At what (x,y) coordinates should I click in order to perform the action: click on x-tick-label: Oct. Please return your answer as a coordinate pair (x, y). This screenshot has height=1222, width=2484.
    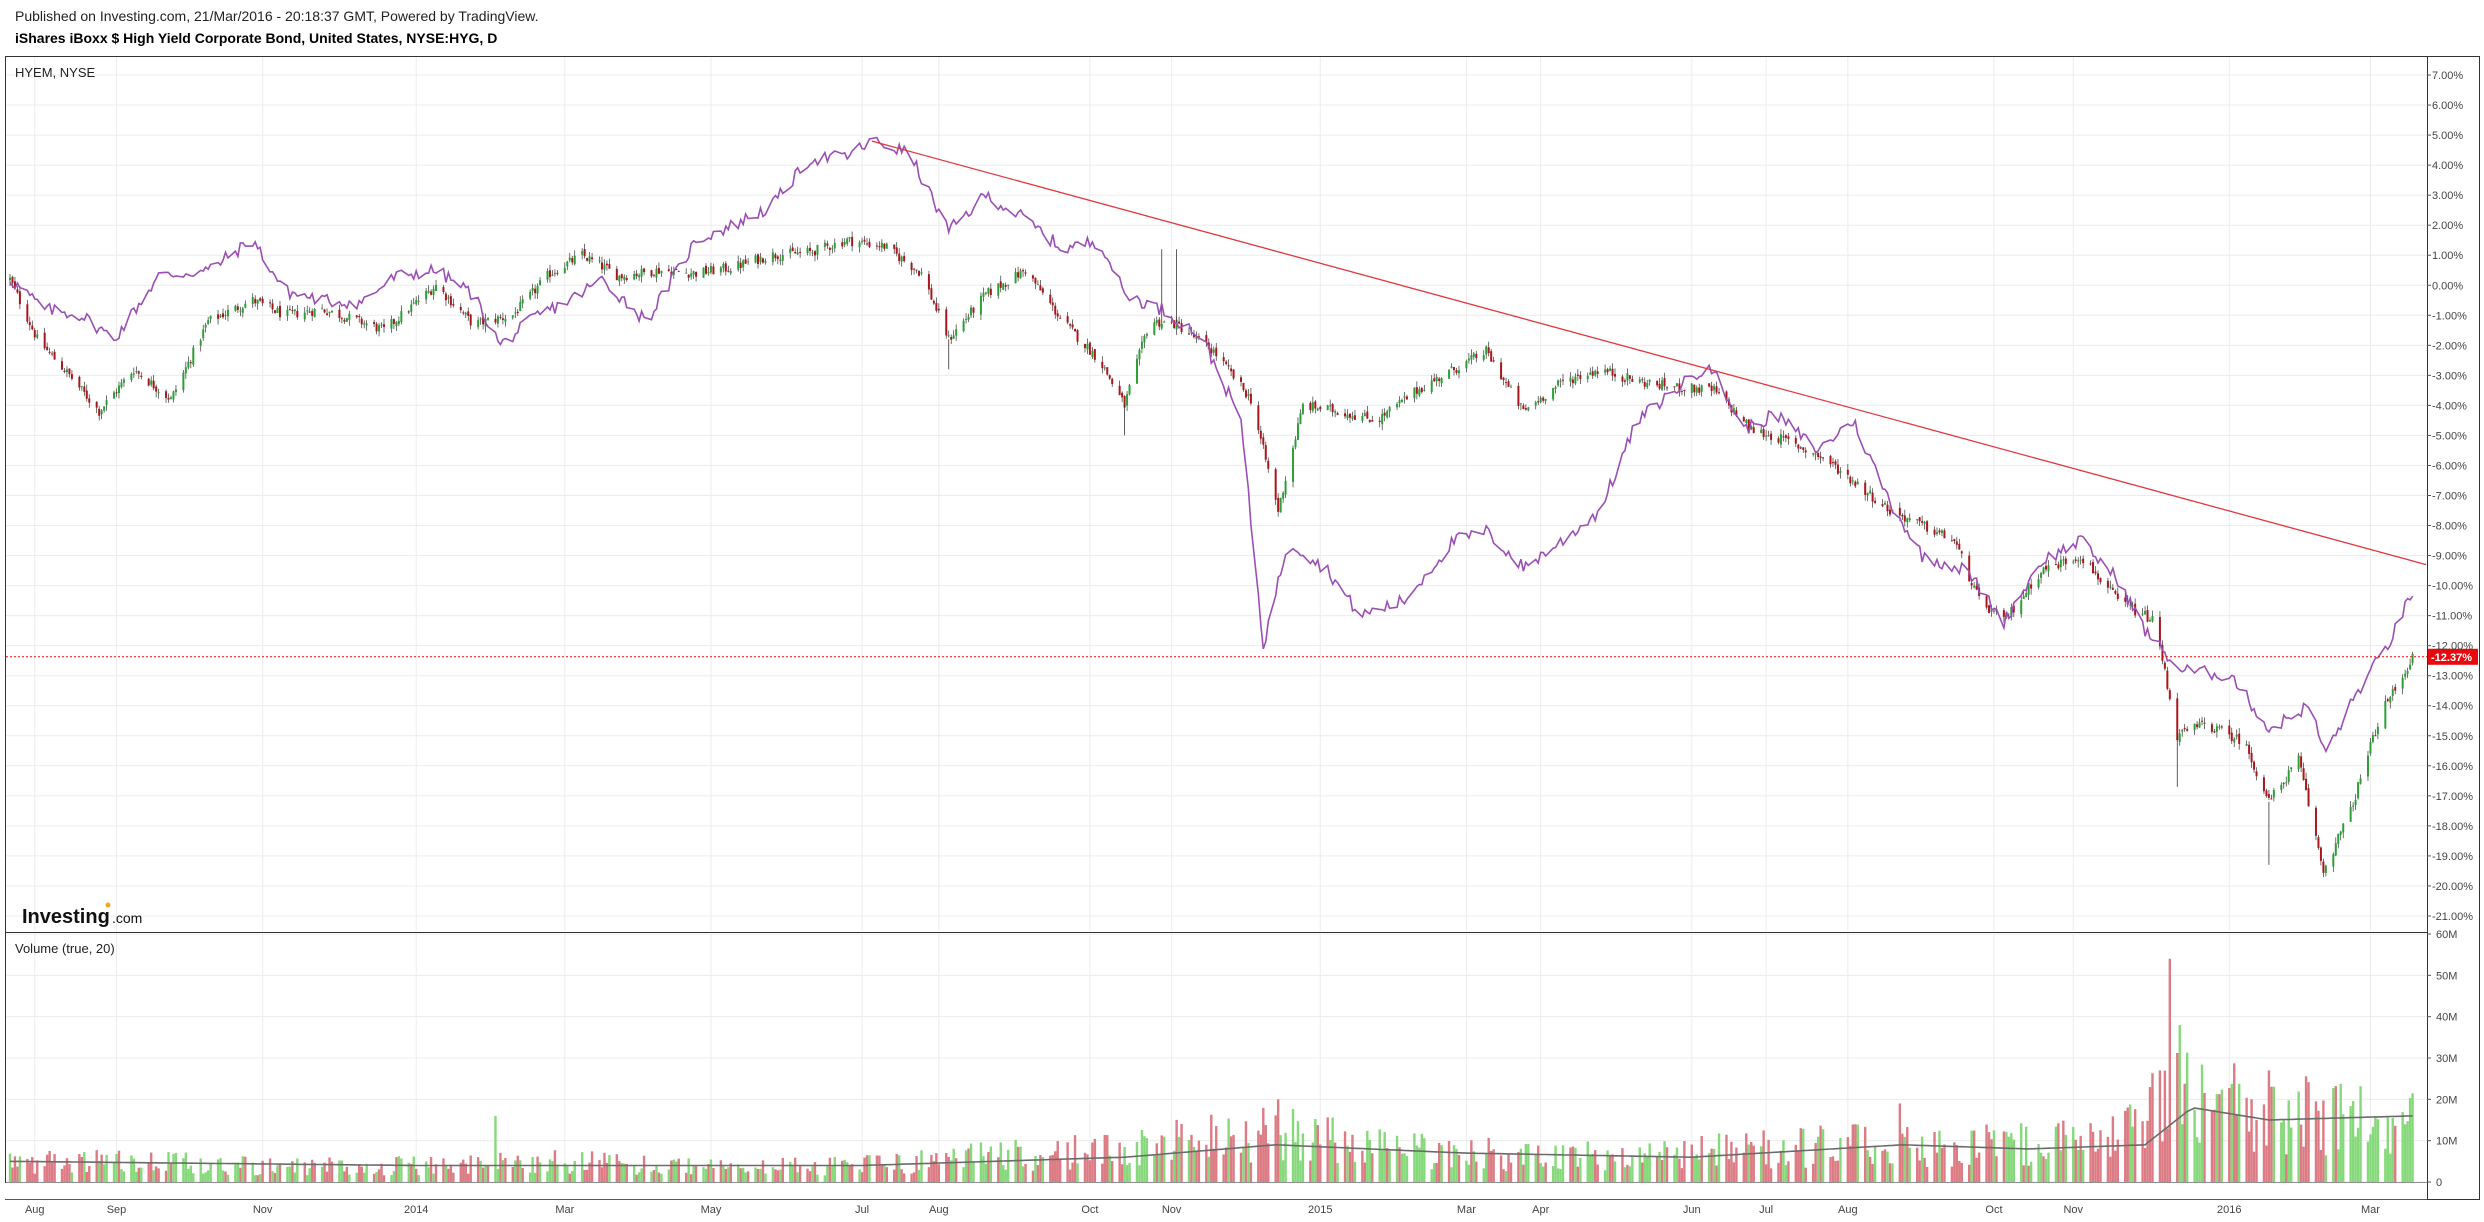
    Looking at the image, I should click on (1993, 1210).